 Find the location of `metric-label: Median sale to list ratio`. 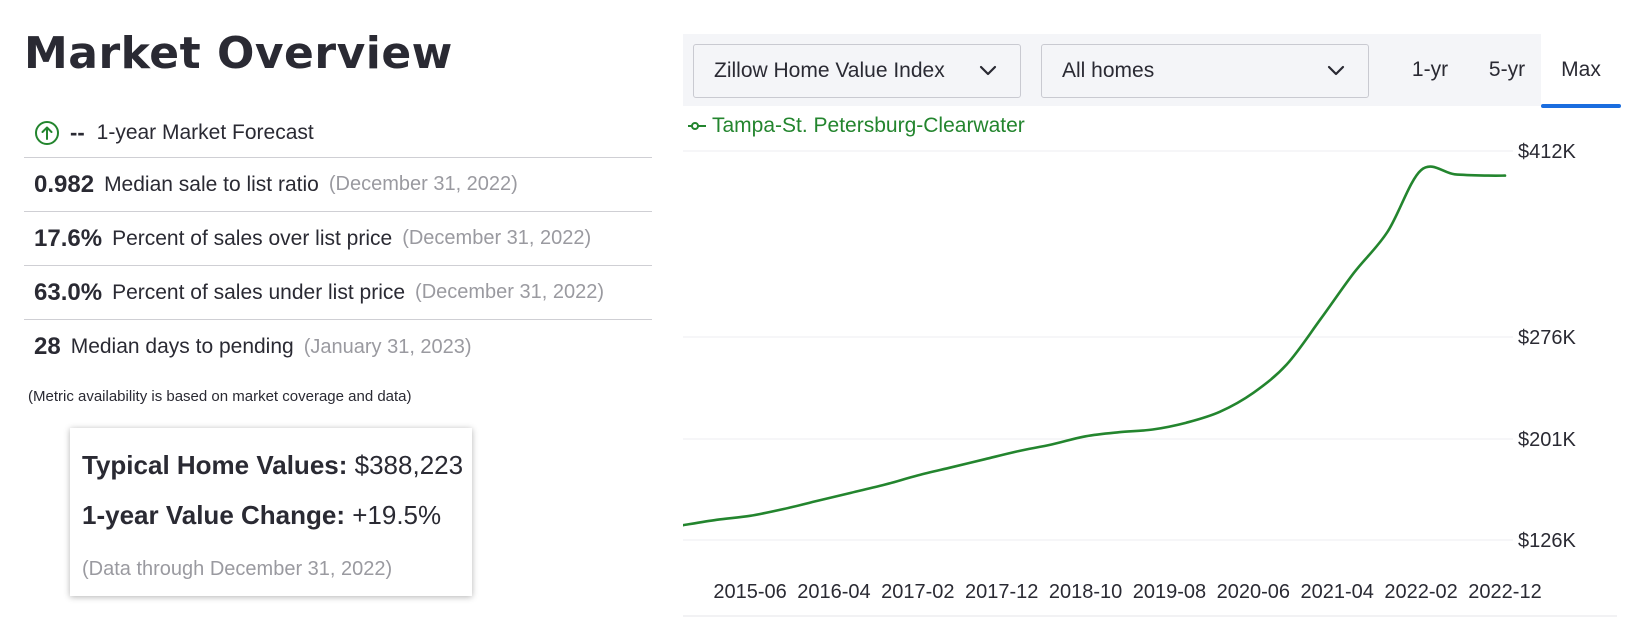

metric-label: Median sale to list ratio is located at coordinates (211, 184).